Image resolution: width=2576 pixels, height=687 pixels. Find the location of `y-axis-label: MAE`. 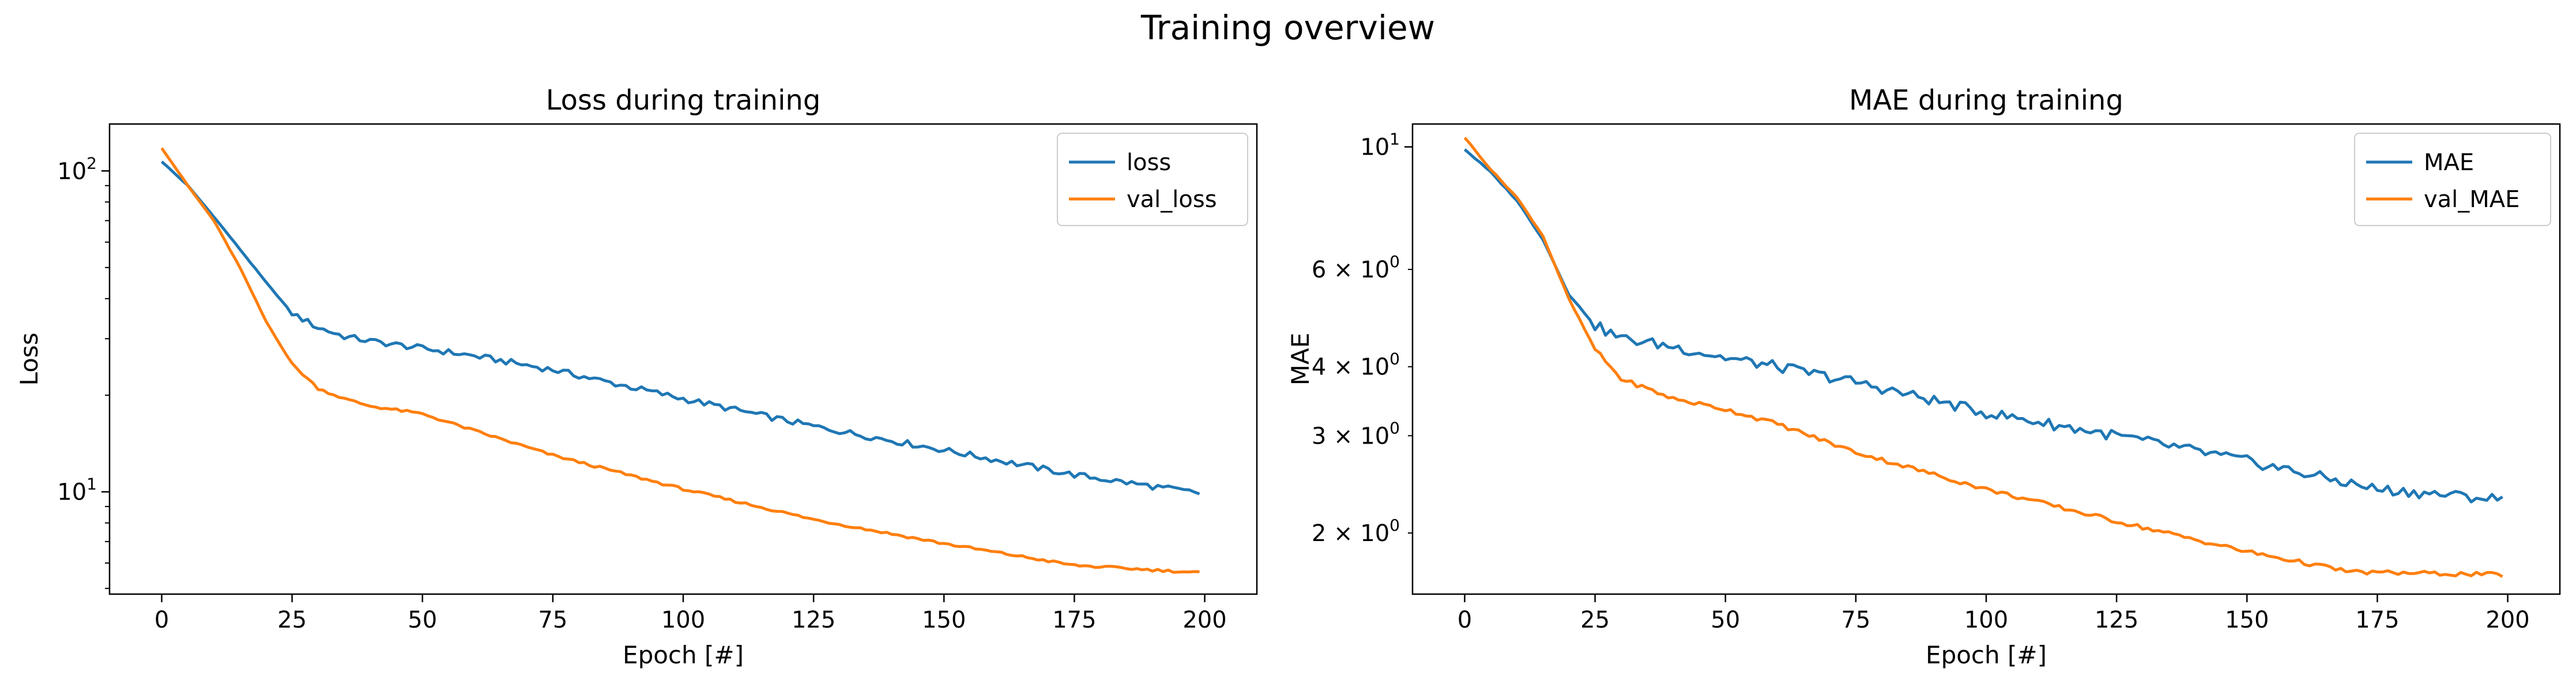

y-axis-label: MAE is located at coordinates (1300, 359).